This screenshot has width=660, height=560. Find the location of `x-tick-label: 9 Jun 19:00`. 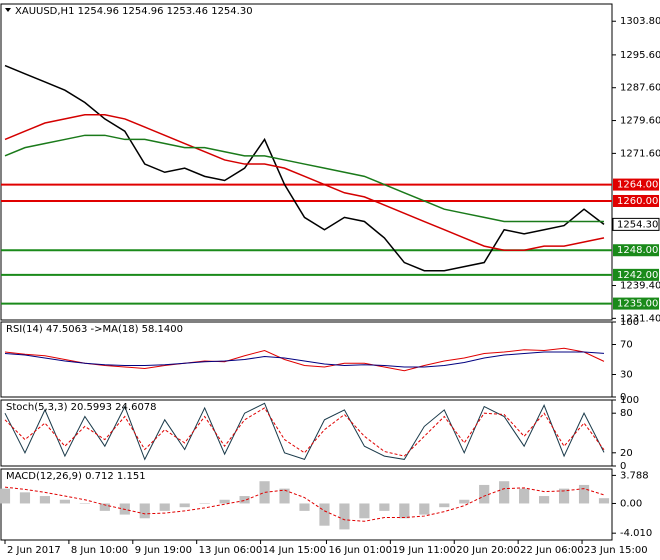

x-tick-label: 9 Jun 19:00 is located at coordinates (163, 550).